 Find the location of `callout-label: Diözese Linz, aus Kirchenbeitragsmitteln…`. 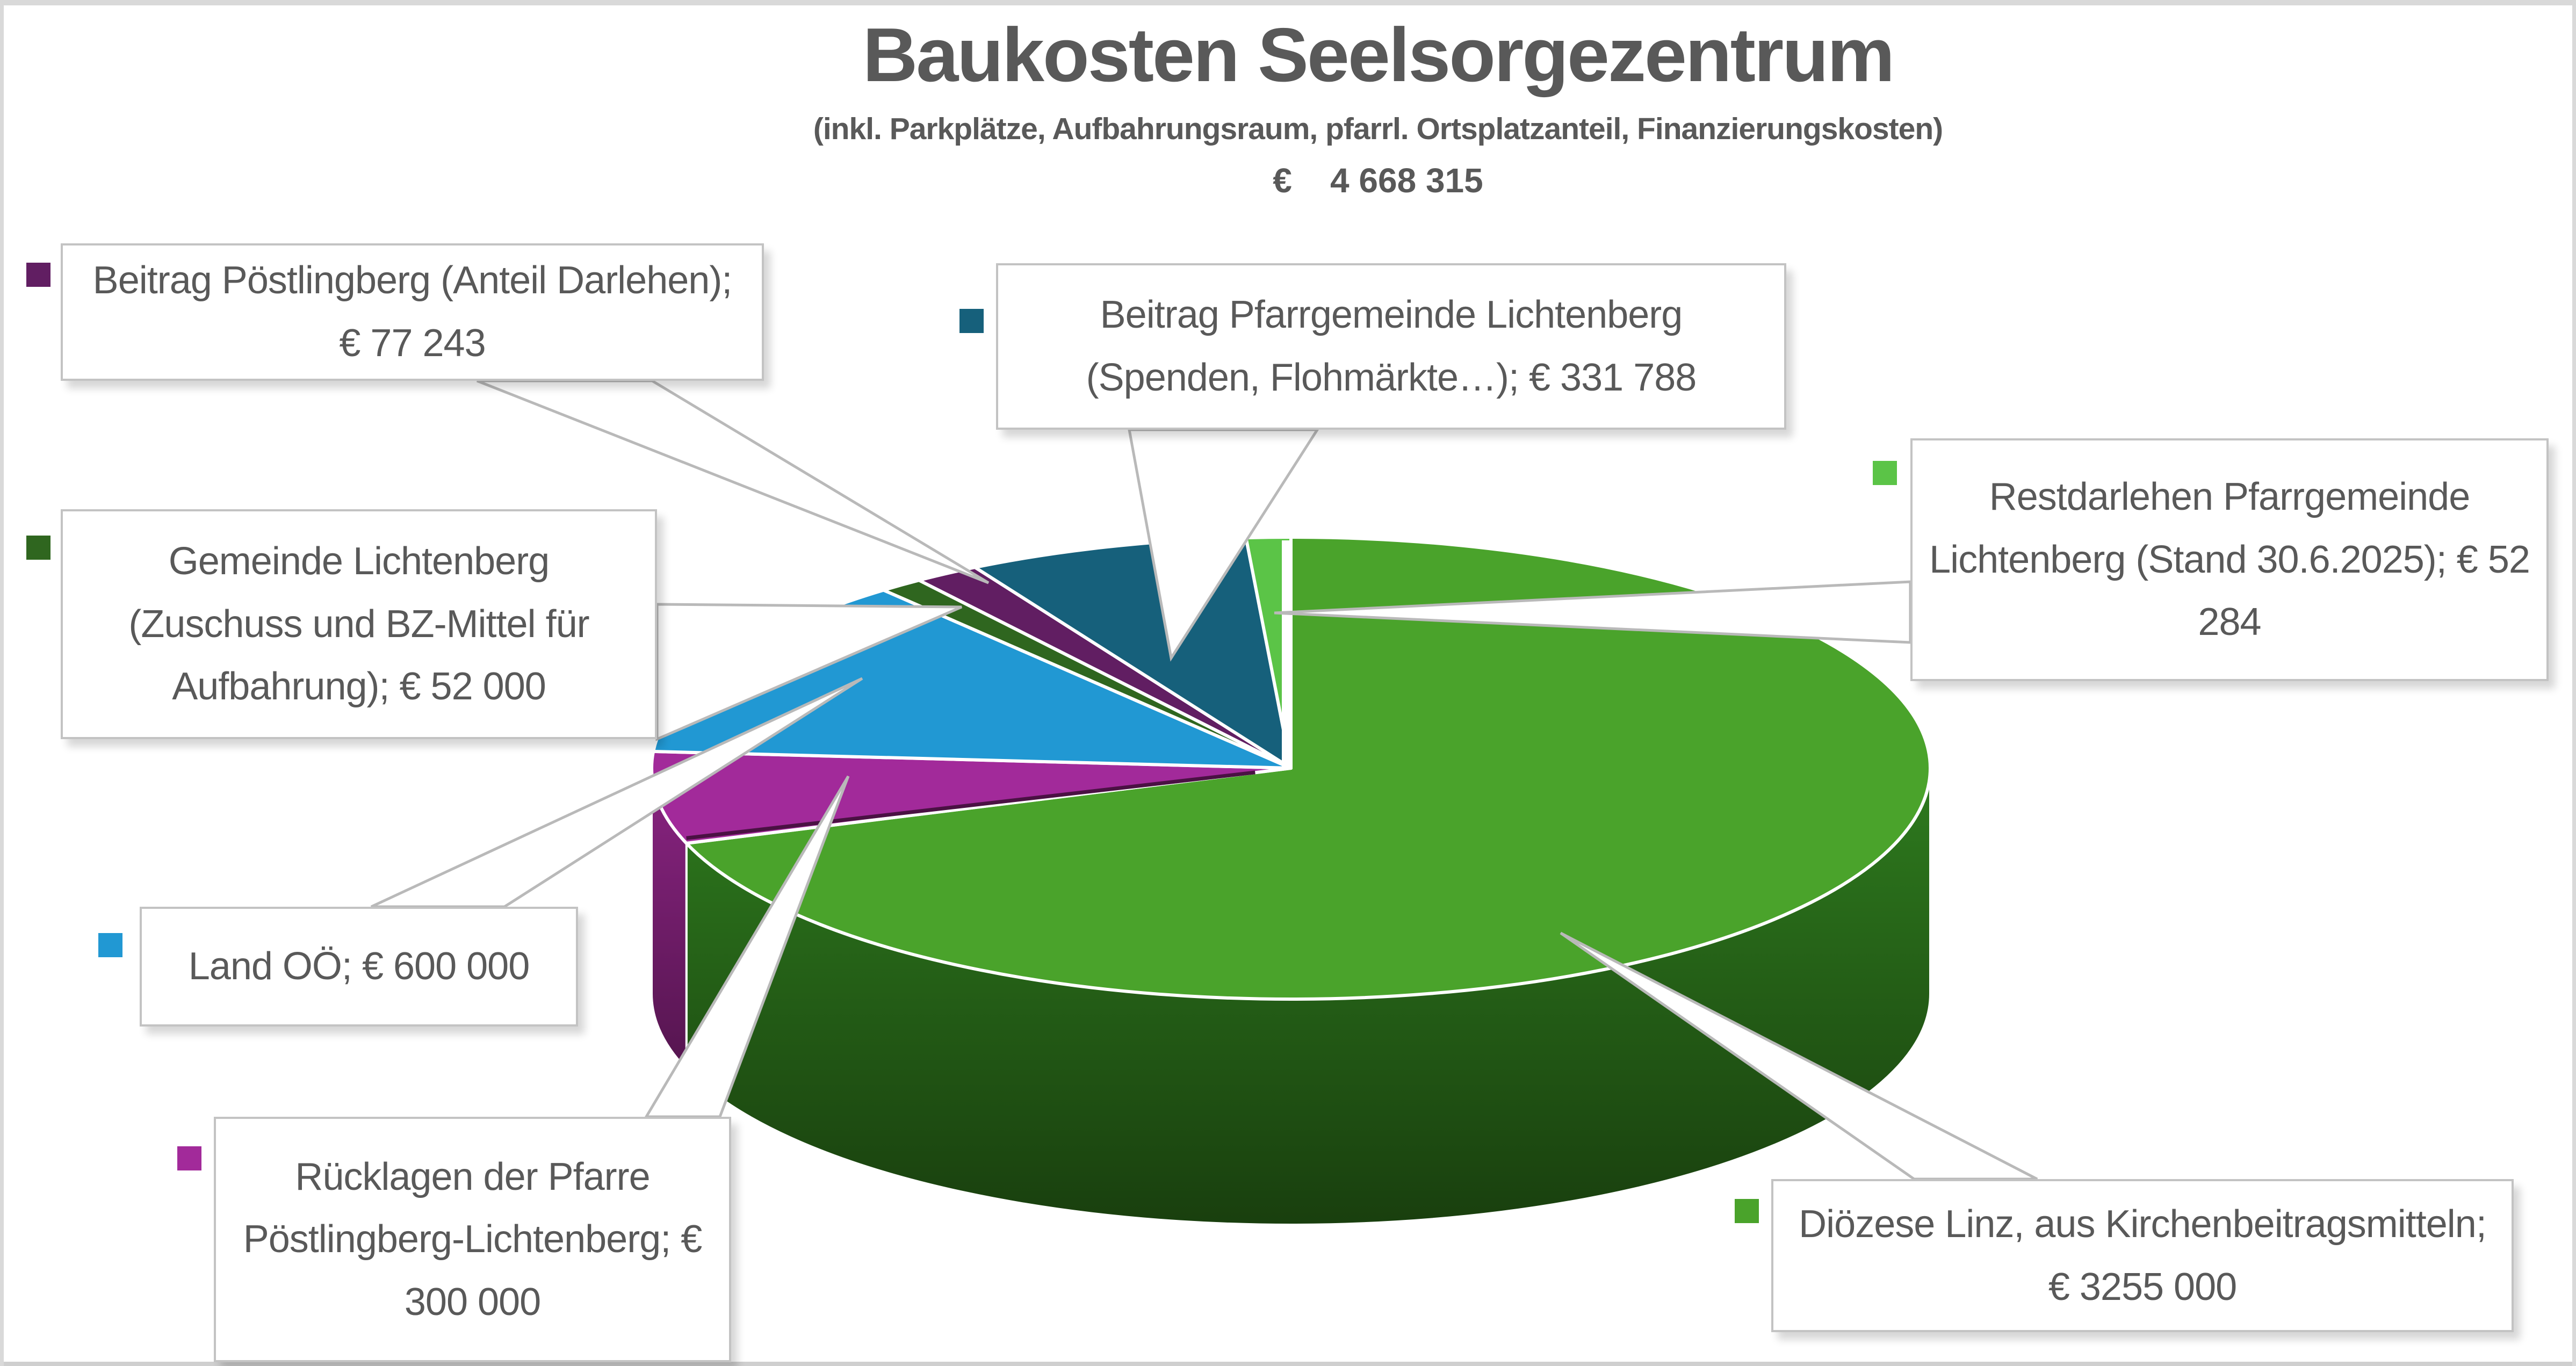

callout-label: Diözese Linz, aus Kirchenbeitragsmitteln… is located at coordinates (2143, 1255).